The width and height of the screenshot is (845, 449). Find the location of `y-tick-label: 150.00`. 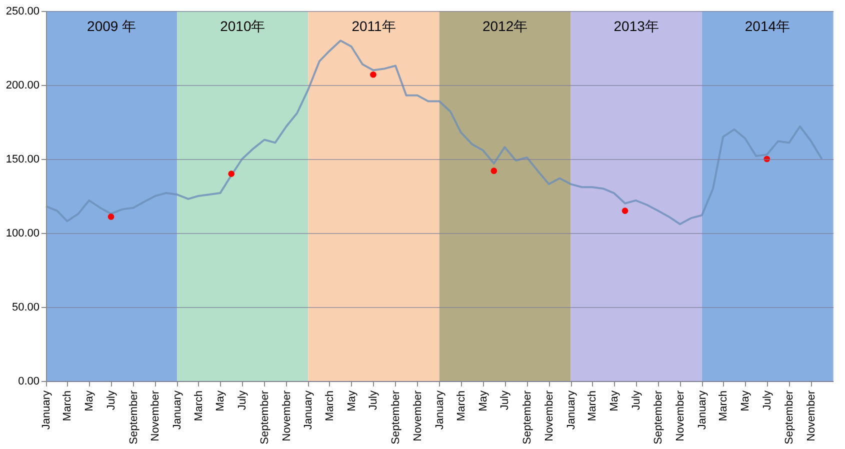

y-tick-label: 150.00 is located at coordinates (23, 160).